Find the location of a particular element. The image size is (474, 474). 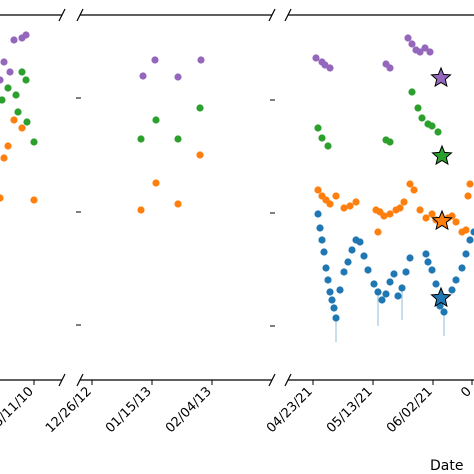

x-tick-label: 05/13/21 is located at coordinates (350, 410).